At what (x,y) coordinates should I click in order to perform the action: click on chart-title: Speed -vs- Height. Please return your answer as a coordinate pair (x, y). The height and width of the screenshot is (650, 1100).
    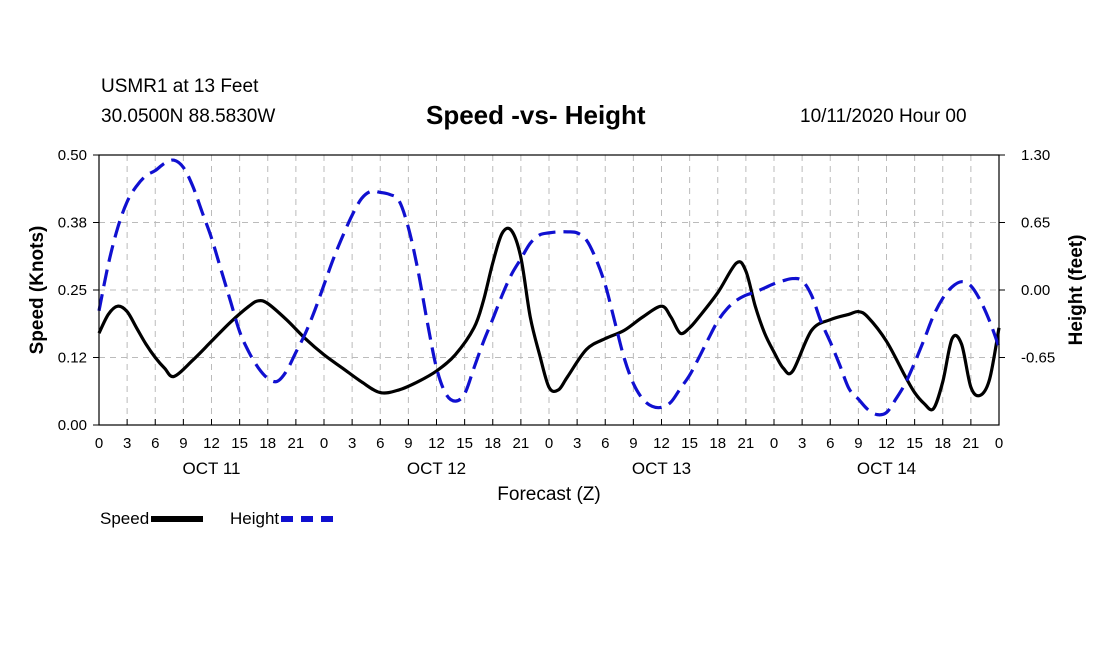
    Looking at the image, I should click on (536, 115).